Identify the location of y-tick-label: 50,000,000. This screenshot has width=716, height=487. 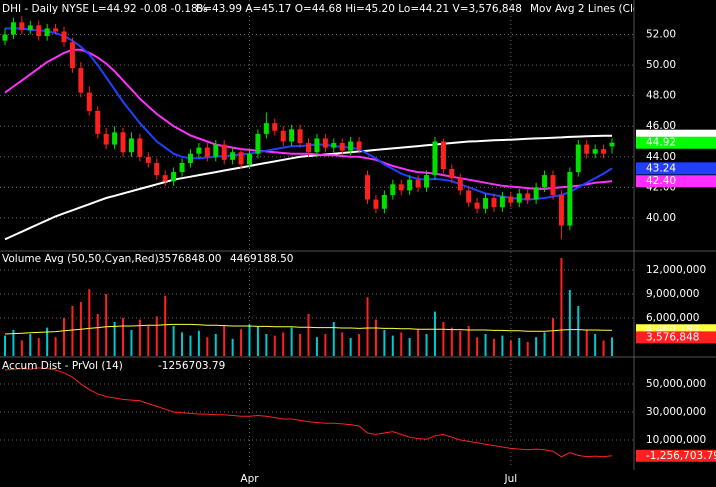
(676, 384).